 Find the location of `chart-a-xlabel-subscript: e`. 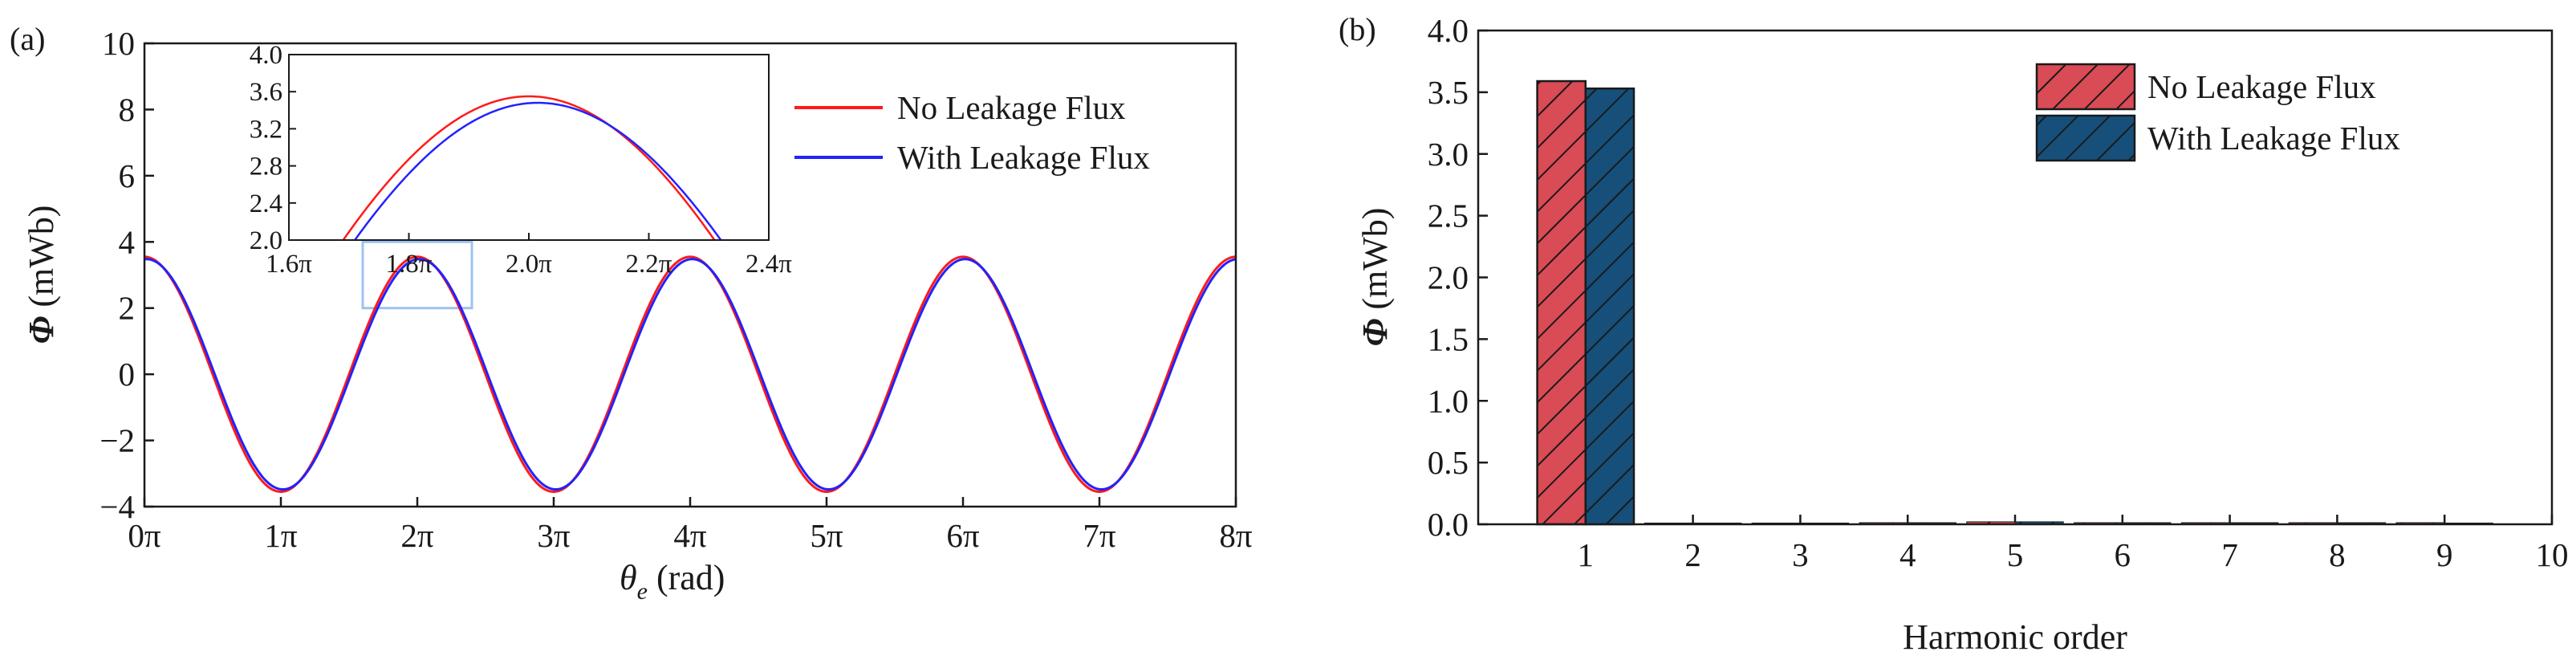

chart-a-xlabel-subscript: e is located at coordinates (642, 592).